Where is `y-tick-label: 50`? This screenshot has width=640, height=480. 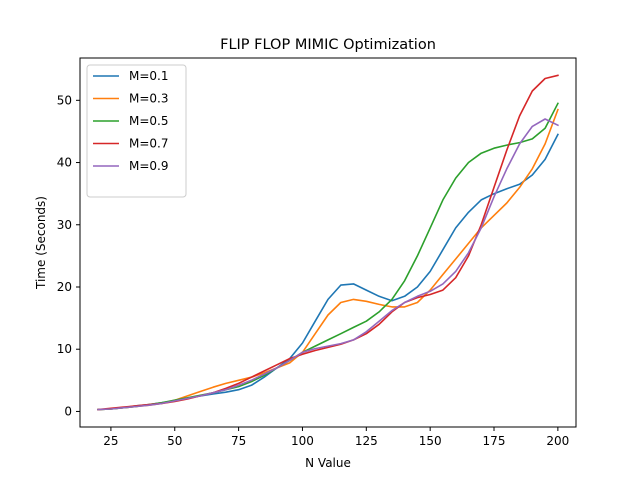
y-tick-label: 50 is located at coordinates (64, 100).